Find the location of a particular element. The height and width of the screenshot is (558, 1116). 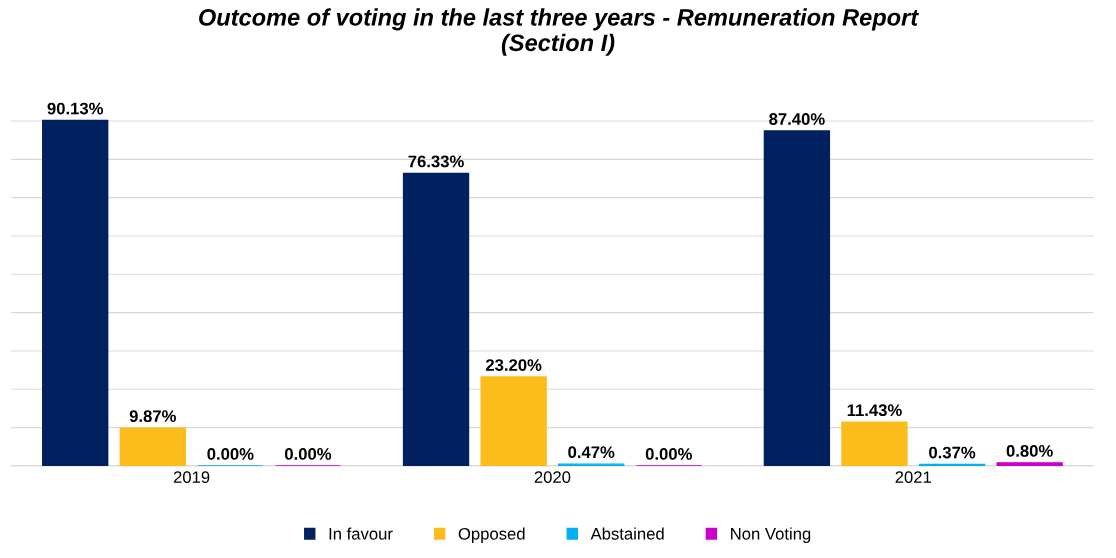

legend-label: Abstained is located at coordinates (627, 533).